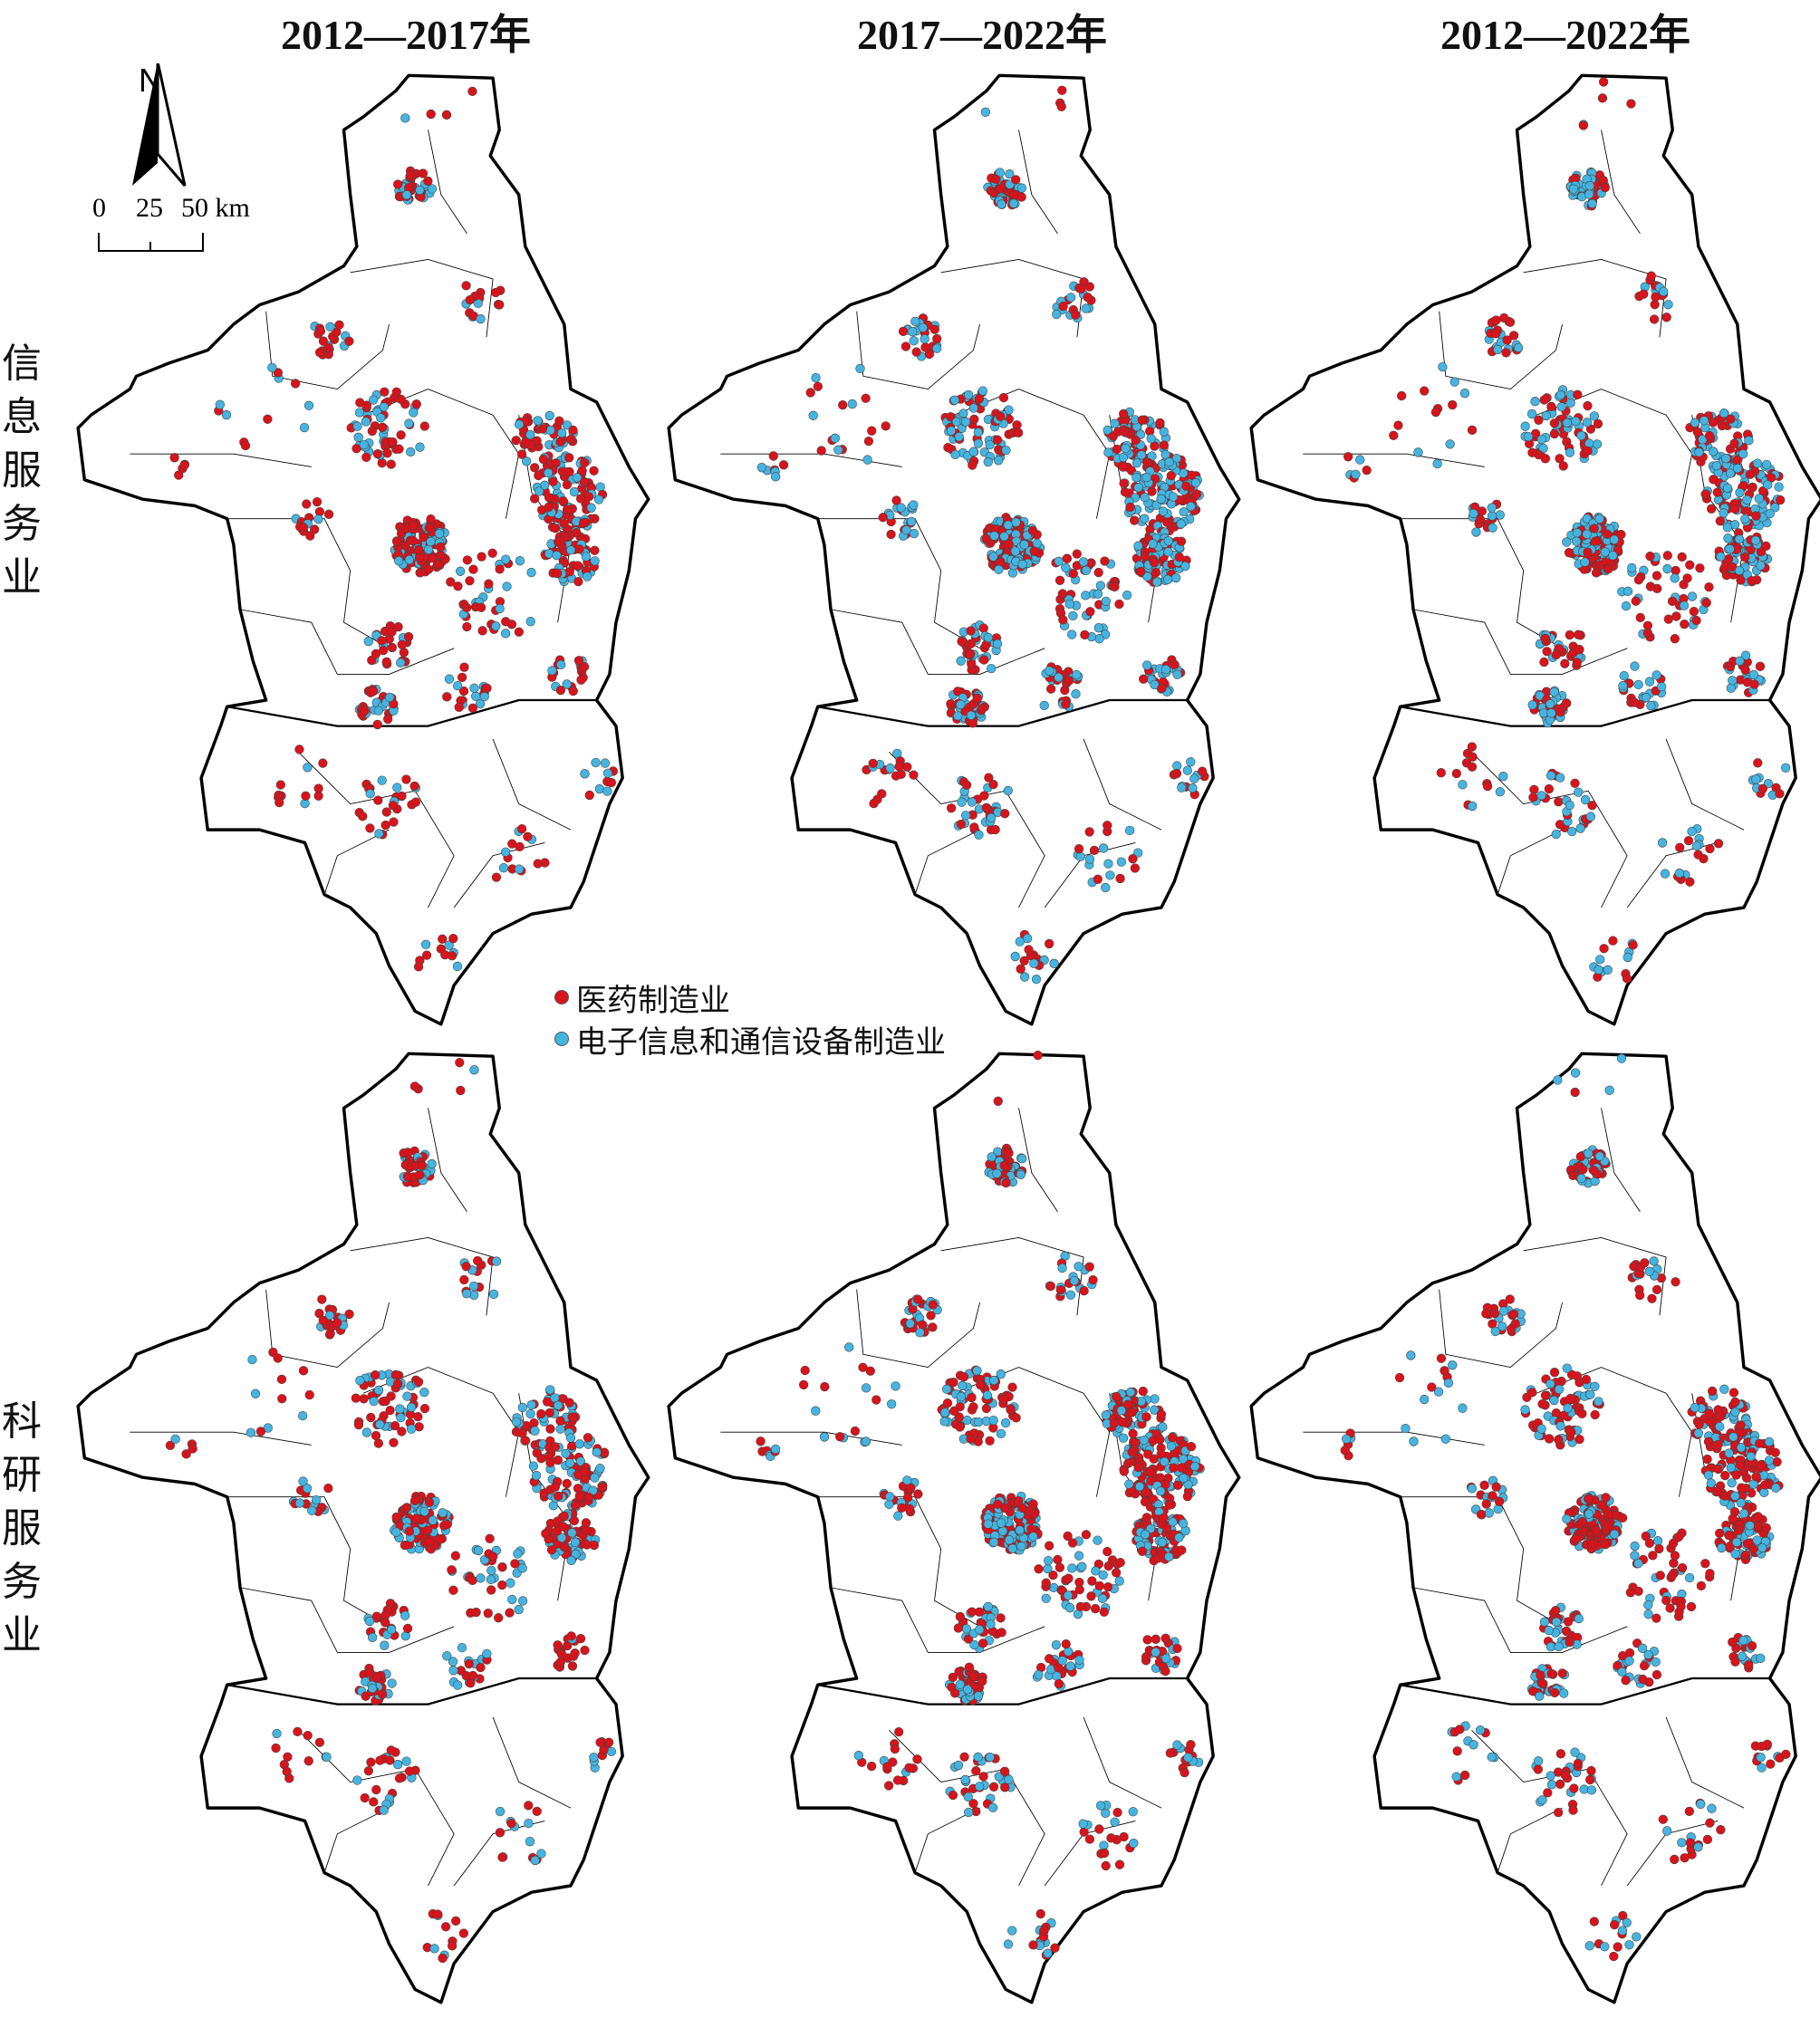 This screenshot has height=2037, width=1820. I want to click on row-label-research-services: 科研服务业, so click(22, 1528).